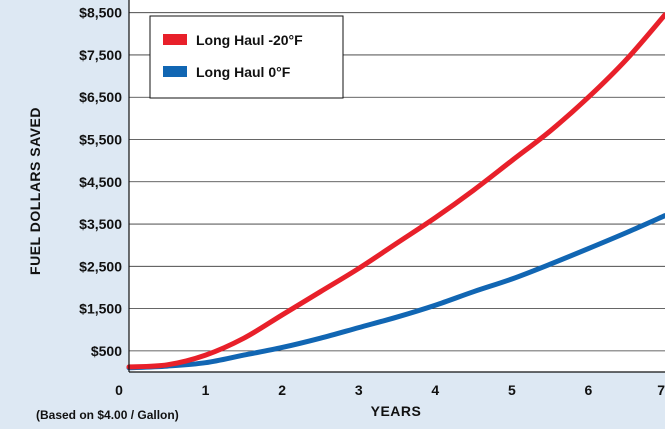 This screenshot has width=665, height=429. Describe the element at coordinates (100, 55) in the screenshot. I see `y-tick-label: $7,500` at that location.